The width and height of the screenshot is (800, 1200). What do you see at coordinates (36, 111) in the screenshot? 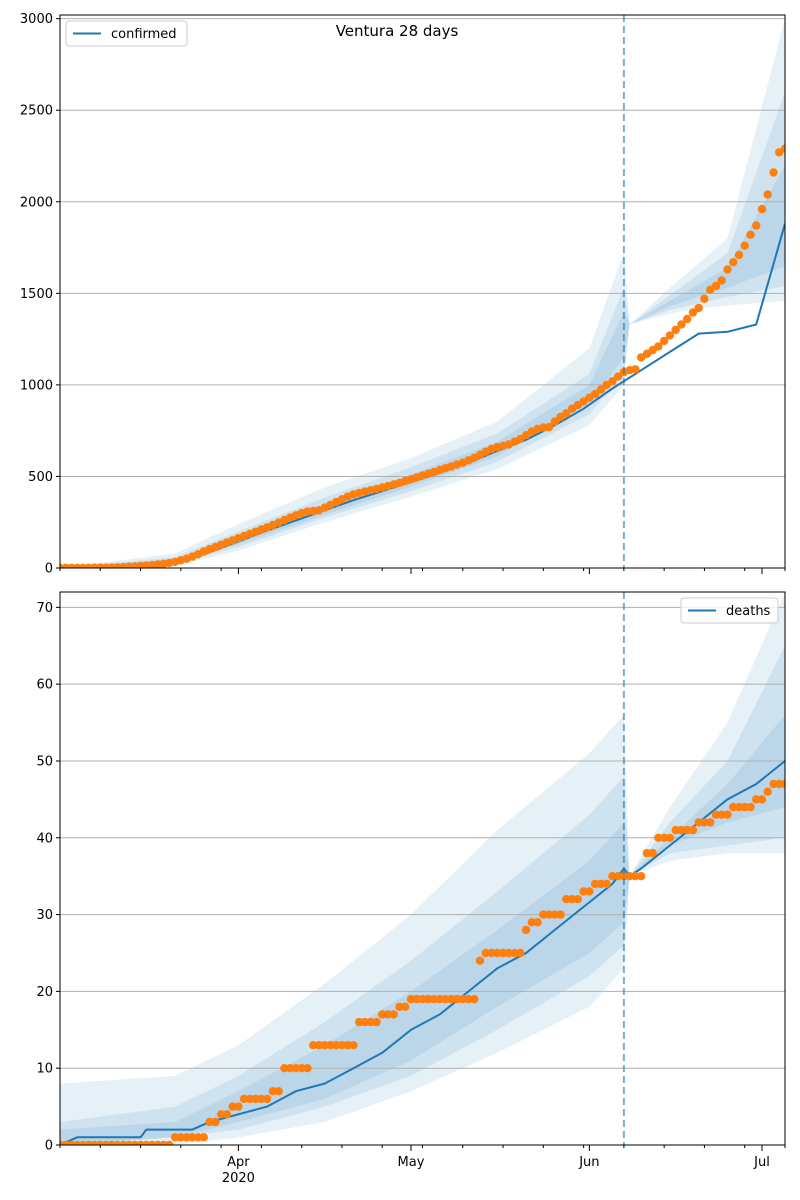
I see `y-tick-label: 2500` at bounding box center [36, 111].